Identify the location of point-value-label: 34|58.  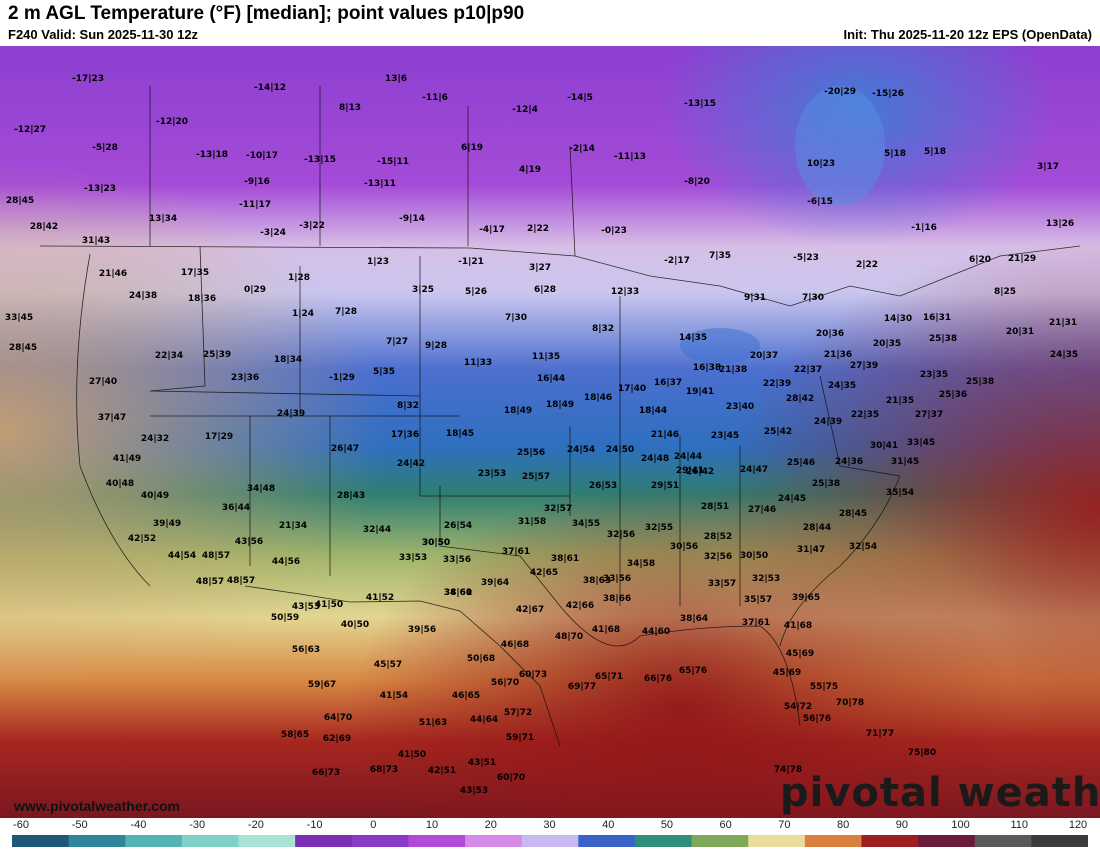
(641, 564).